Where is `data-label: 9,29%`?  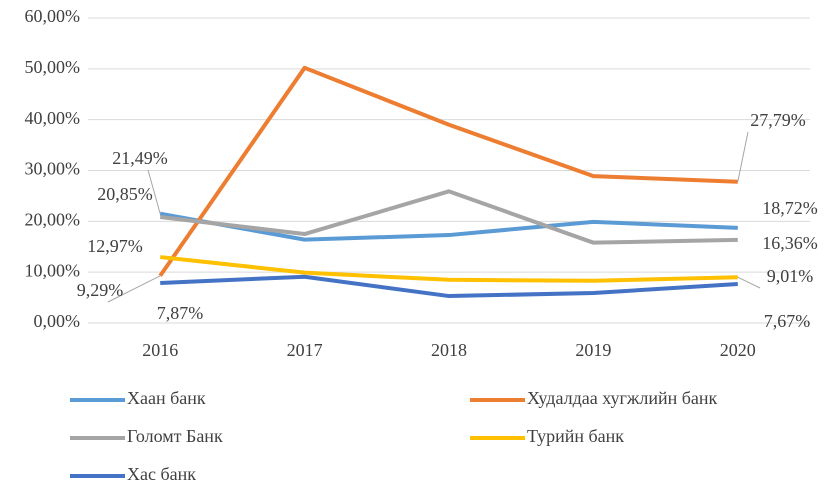 data-label: 9,29% is located at coordinates (100, 290).